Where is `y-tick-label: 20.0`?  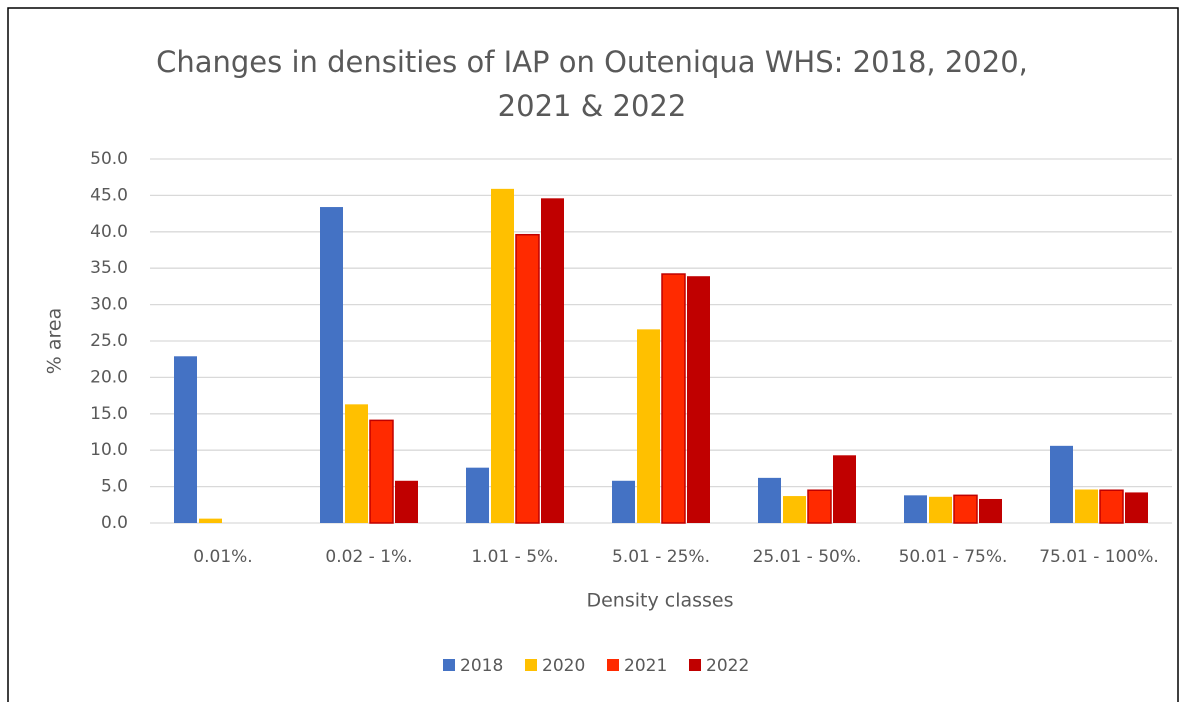 y-tick-label: 20.0 is located at coordinates (109, 377).